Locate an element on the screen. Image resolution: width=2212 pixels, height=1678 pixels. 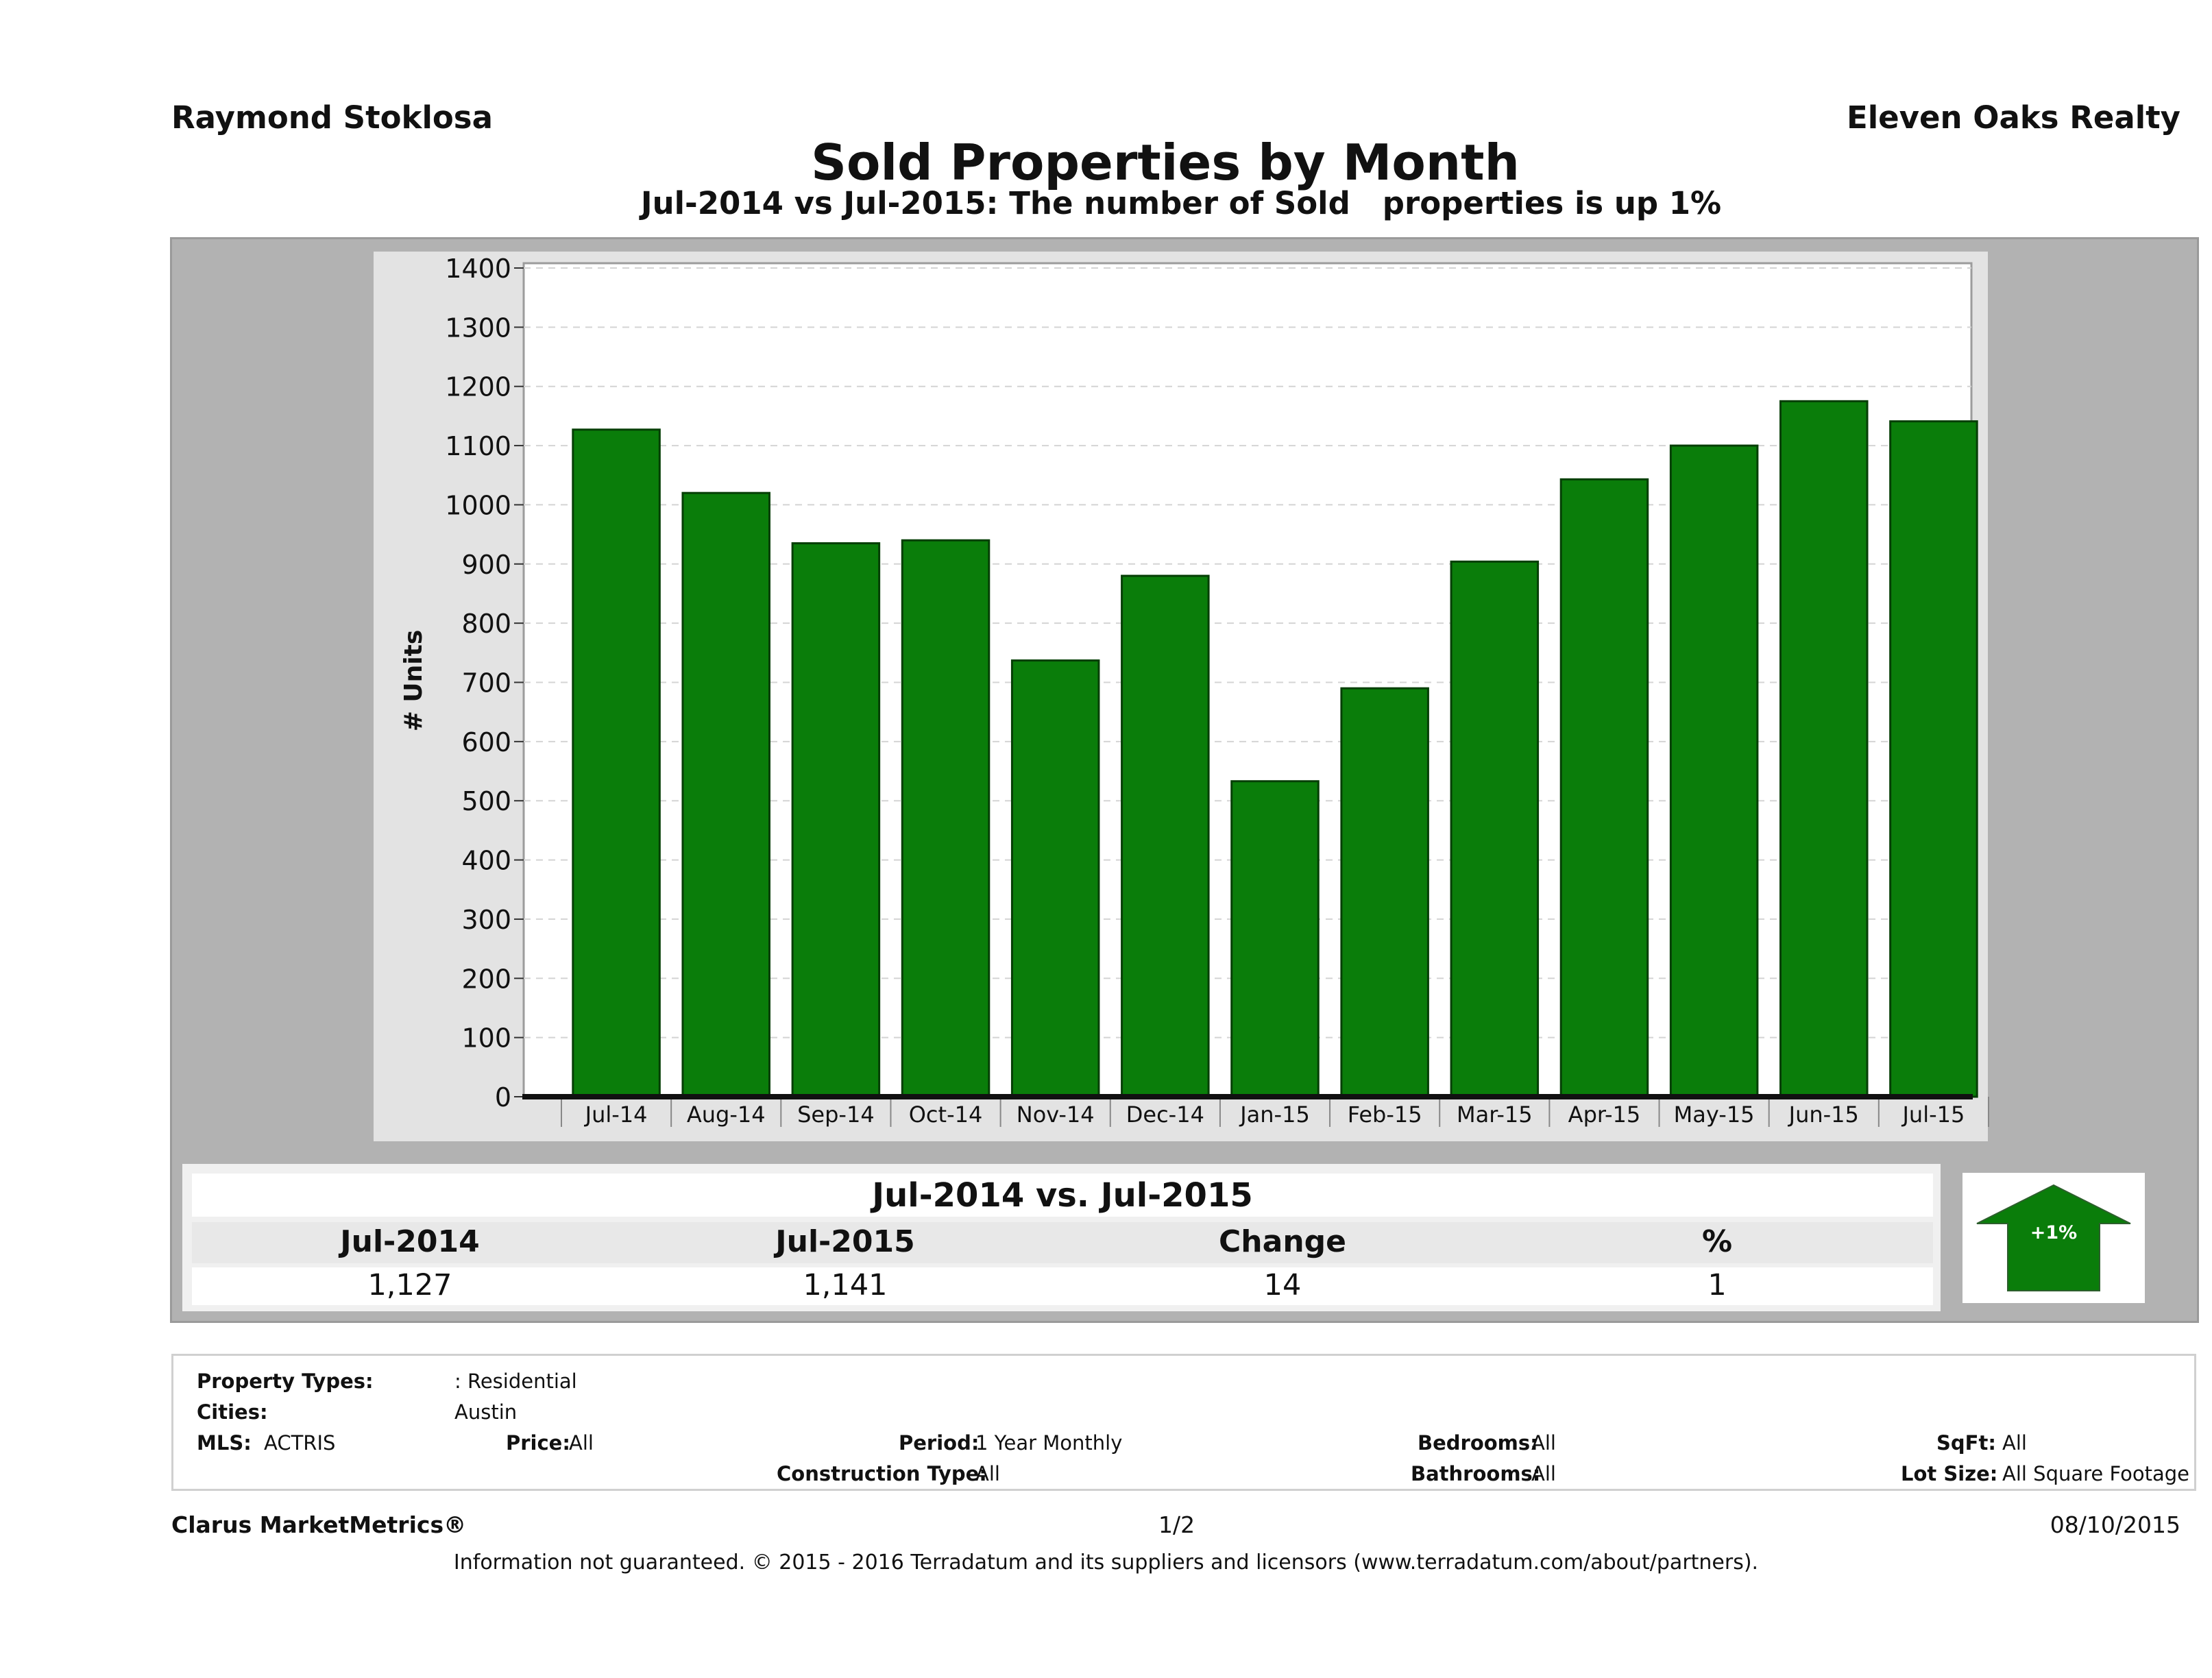
property-types-label: Property Types: is located at coordinates (285, 1381).